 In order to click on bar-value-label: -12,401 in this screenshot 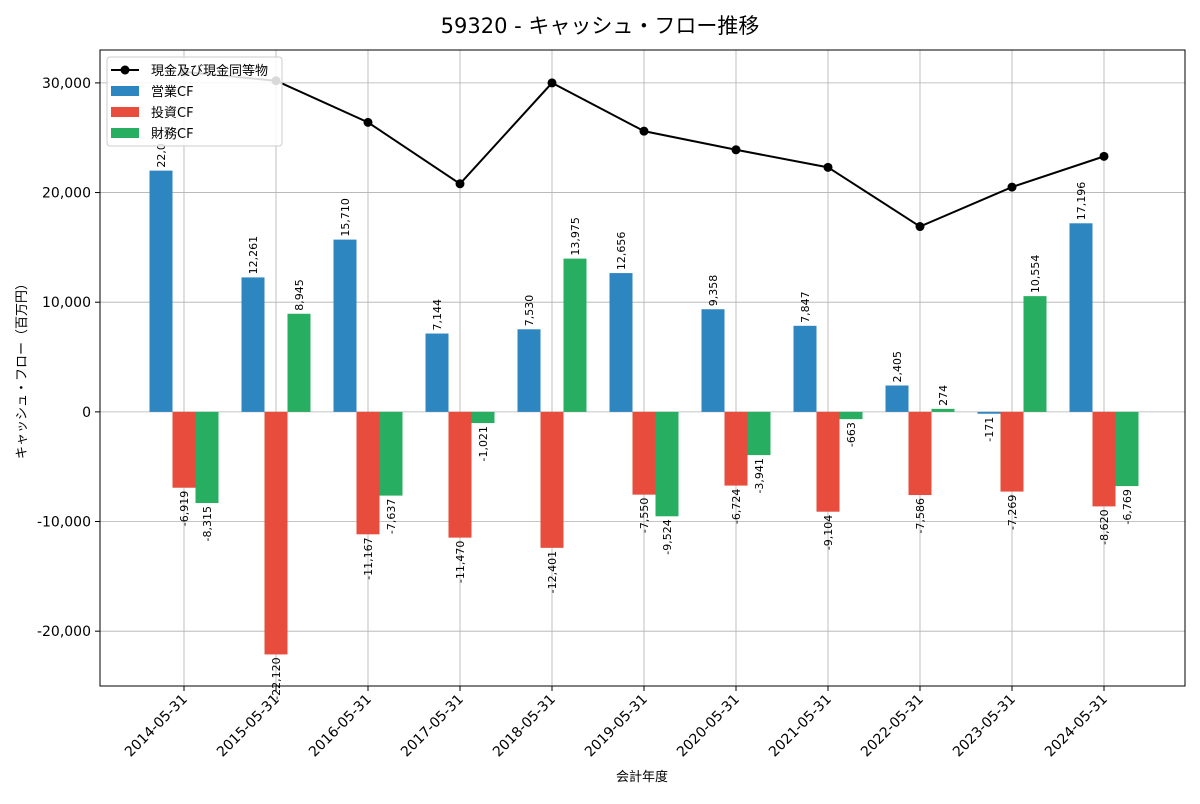, I will do `click(552, 572)`.